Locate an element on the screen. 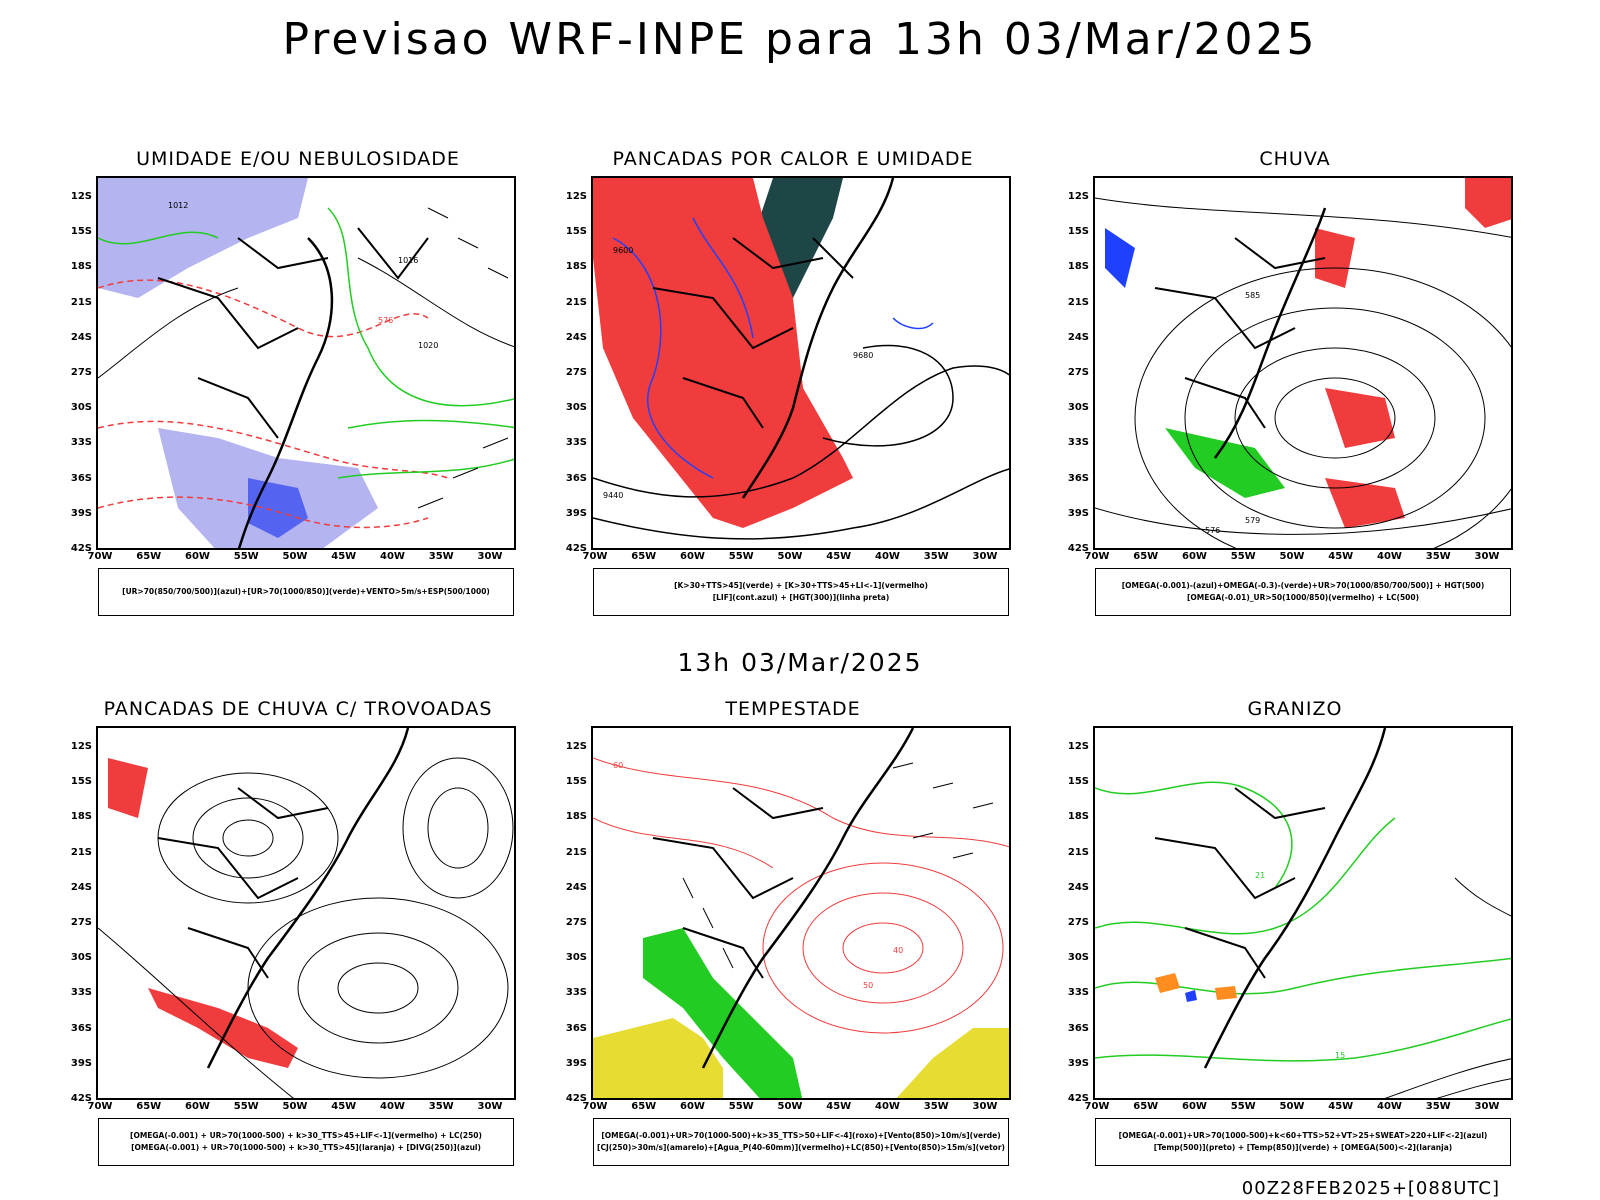 The height and width of the screenshot is (1200, 1600). map-granizo: 15 21 is located at coordinates (1303, 913).